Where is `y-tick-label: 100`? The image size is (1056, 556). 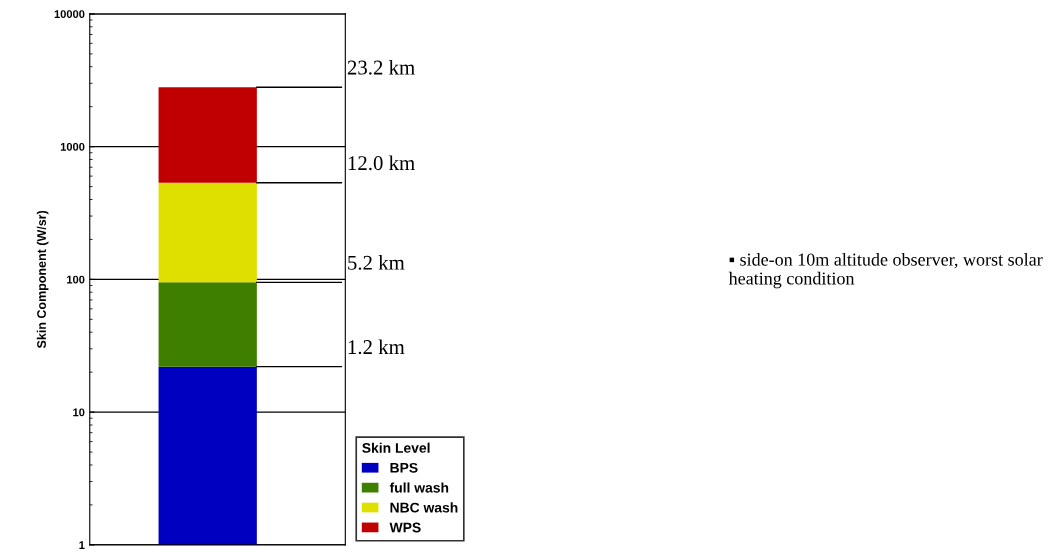
y-tick-label: 100 is located at coordinates (76, 279).